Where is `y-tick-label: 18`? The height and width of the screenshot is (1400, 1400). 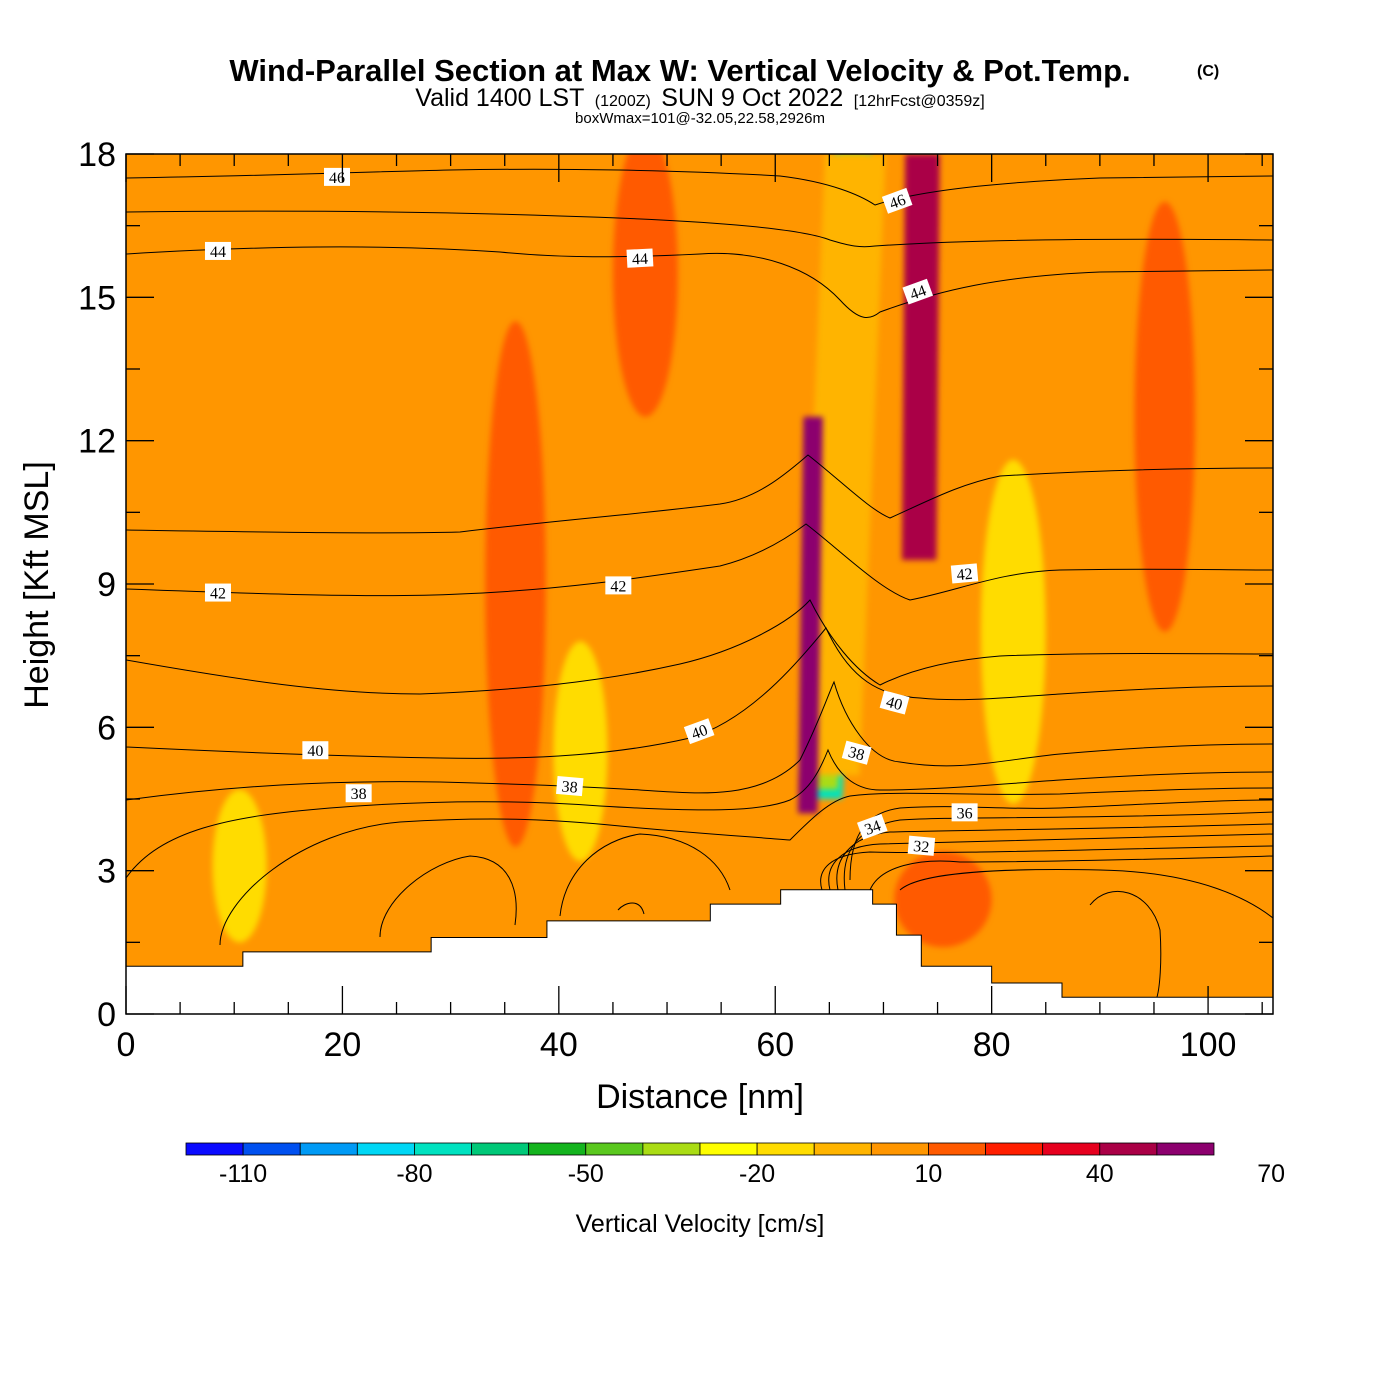
y-tick-label: 18 is located at coordinates (97, 155).